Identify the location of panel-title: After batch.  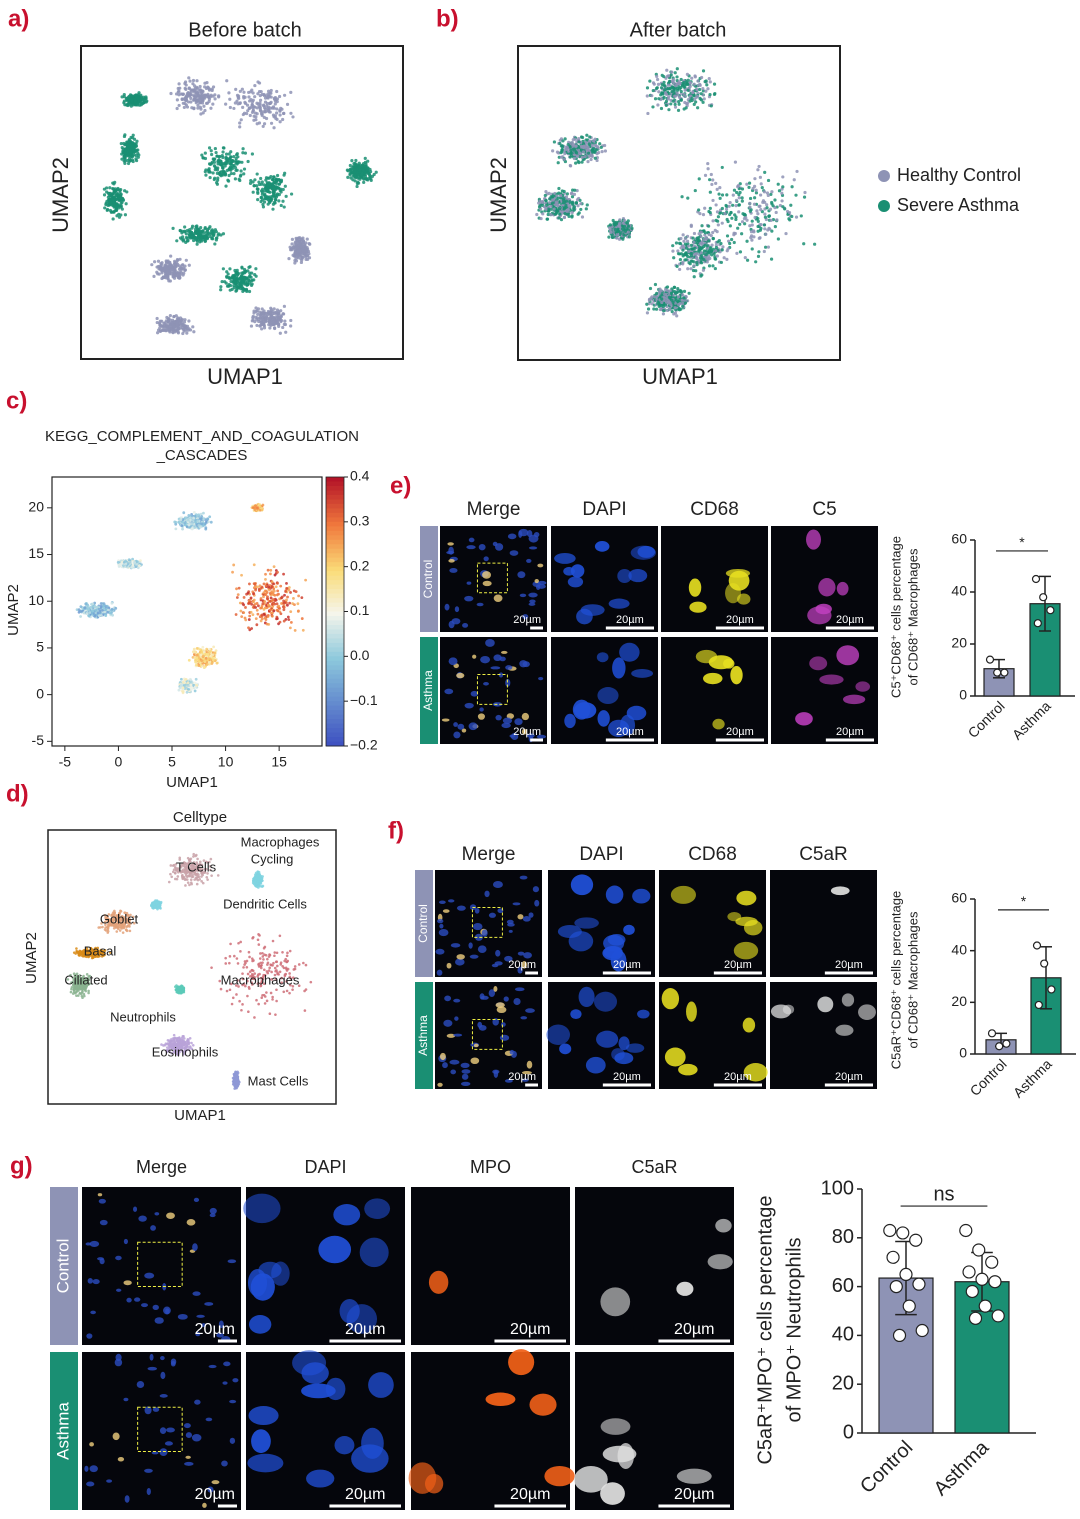
(678, 30).